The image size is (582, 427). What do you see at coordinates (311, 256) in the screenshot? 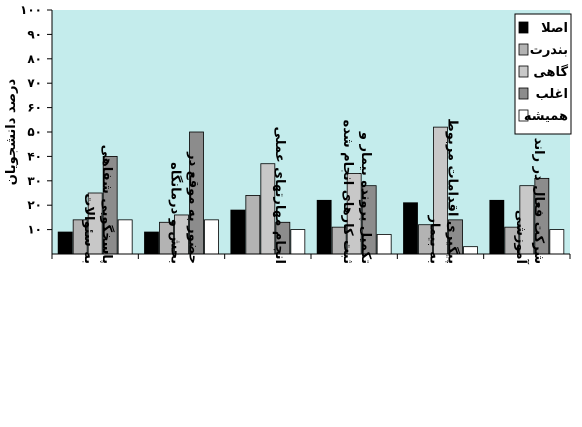
I see `x-ticks-layer` at bounding box center [311, 256].